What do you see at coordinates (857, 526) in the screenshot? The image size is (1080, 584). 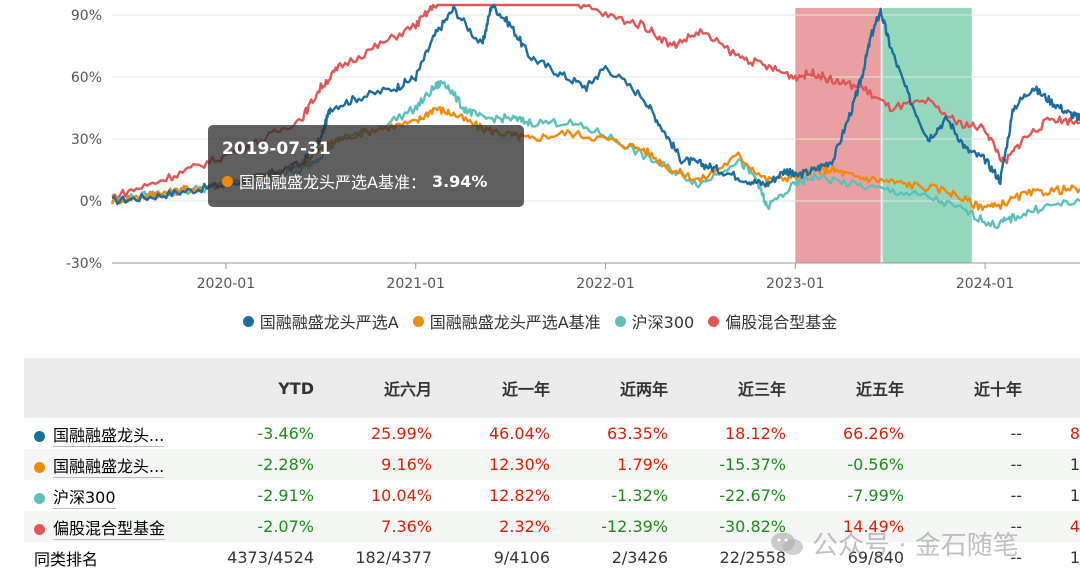 I see `table-cell: 14.49%` at bounding box center [857, 526].